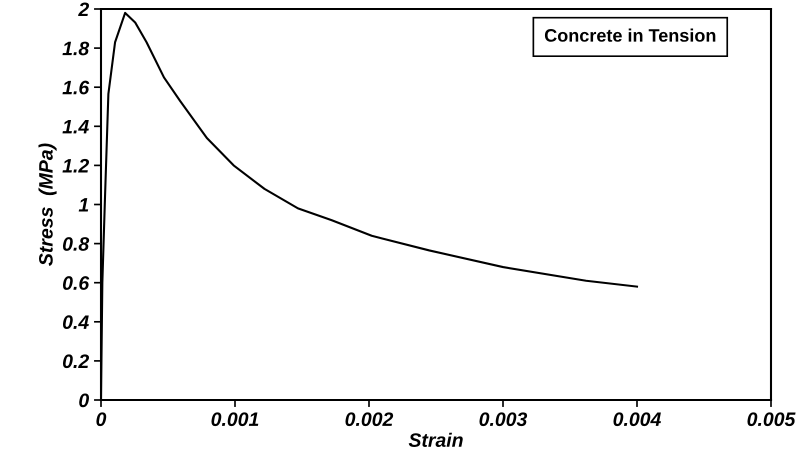 The width and height of the screenshot is (803, 467). I want to click on x-tick-label: 0.004, so click(637, 419).